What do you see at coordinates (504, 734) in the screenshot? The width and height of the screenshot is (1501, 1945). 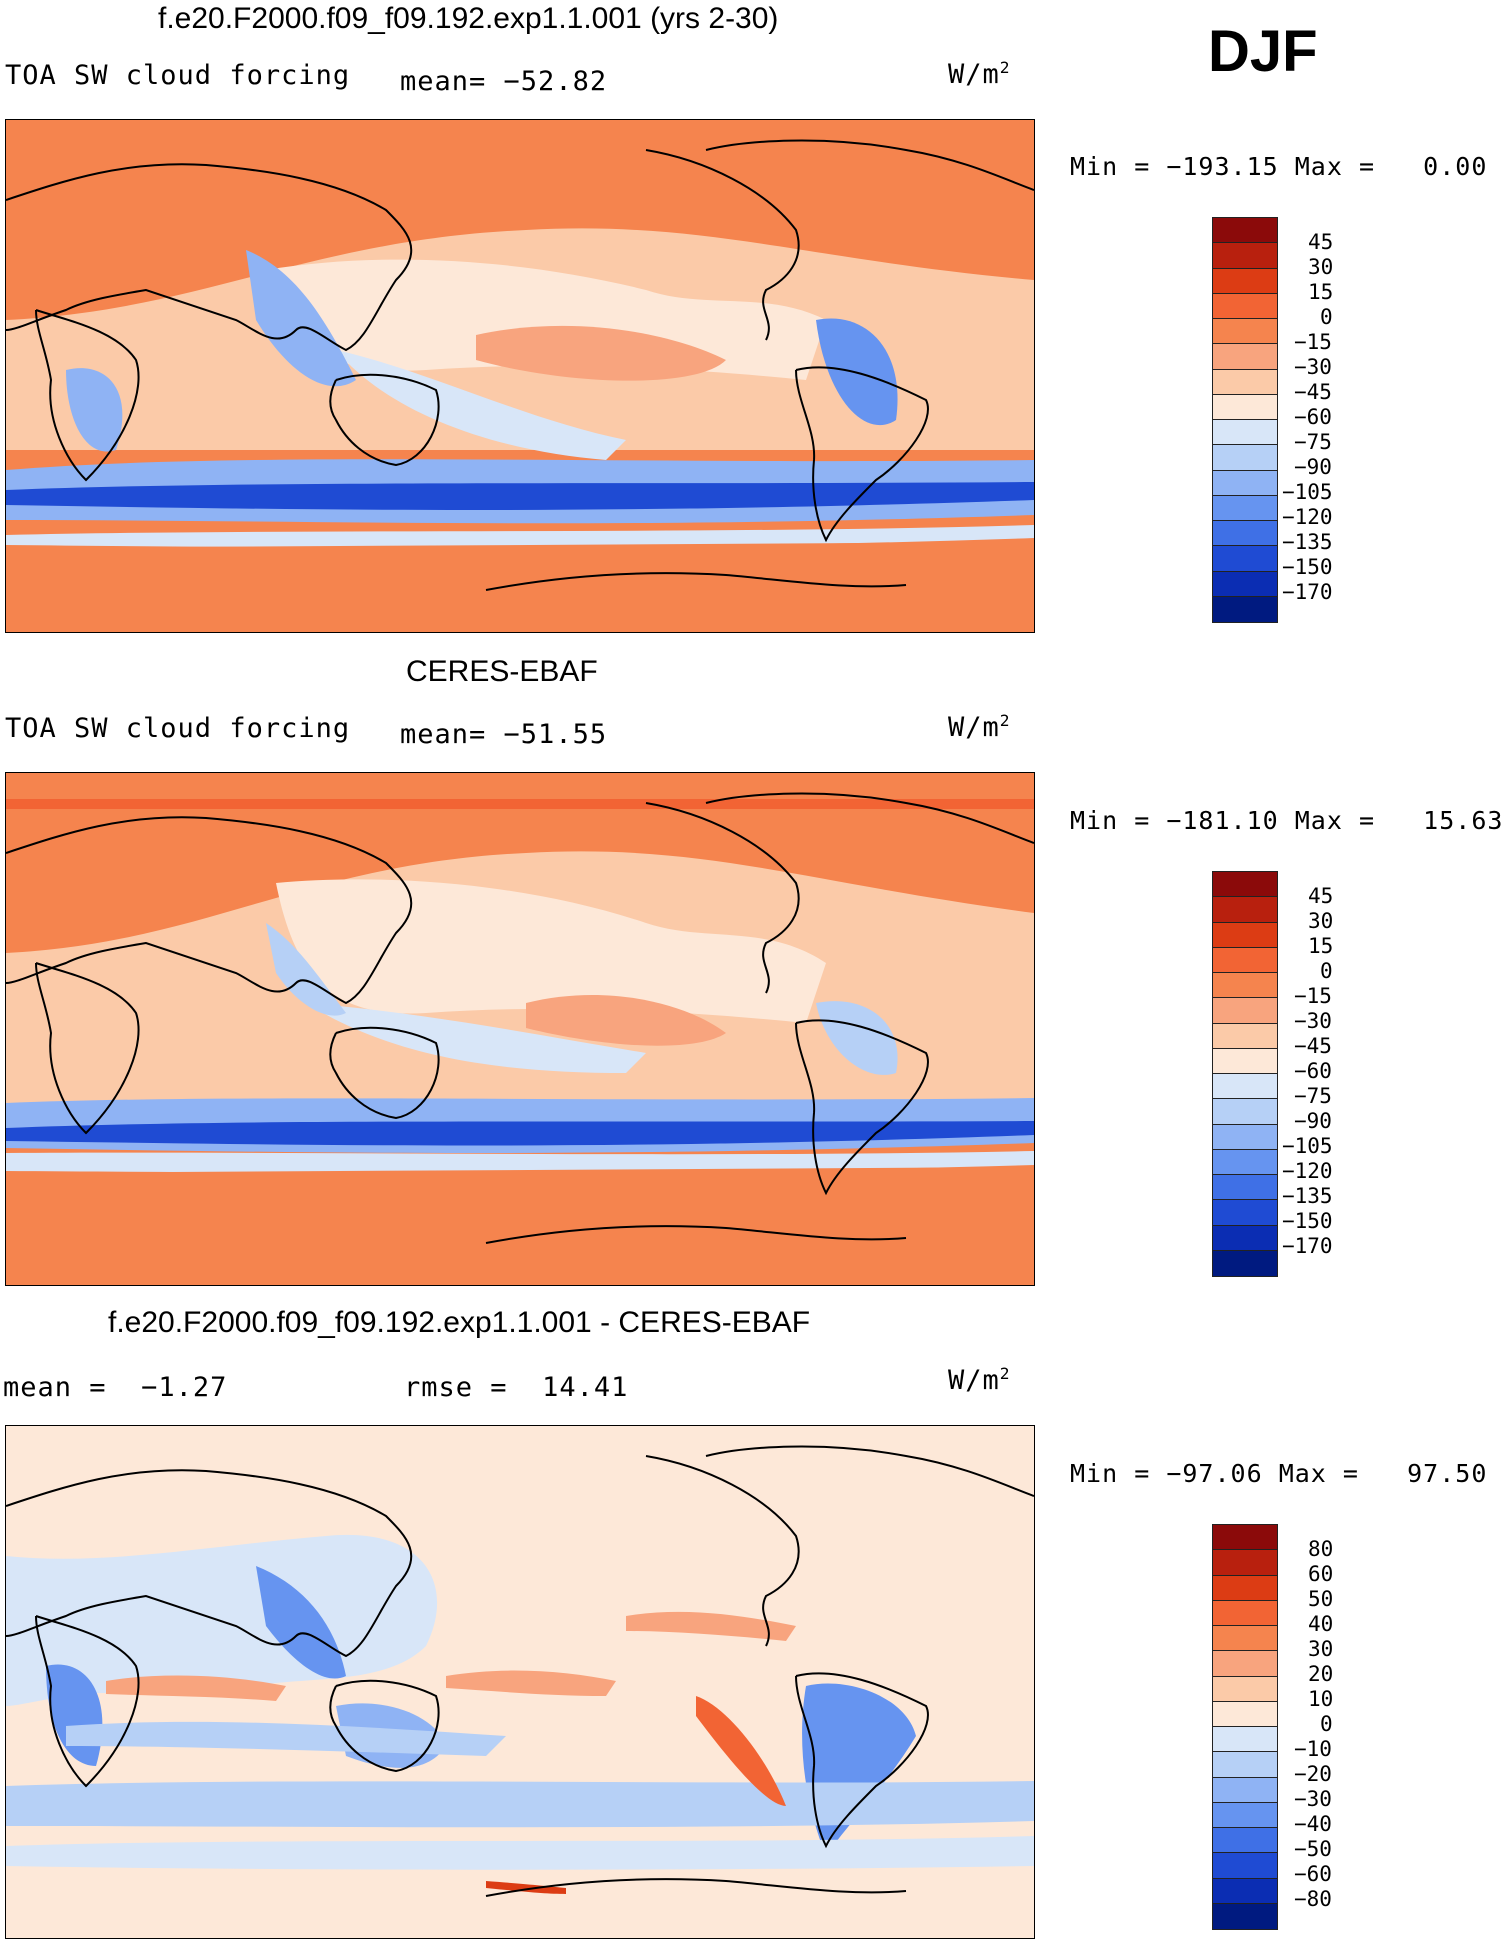 I see `panel2-mean: mean= −51.55` at bounding box center [504, 734].